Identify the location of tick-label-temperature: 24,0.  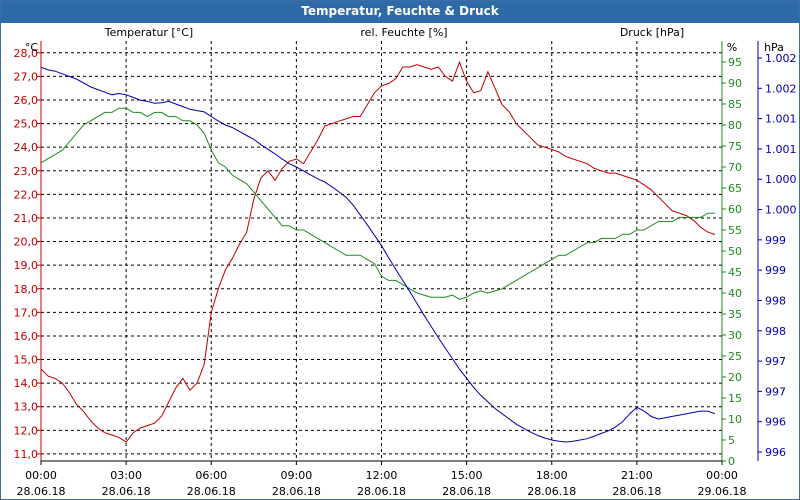
(26, 147).